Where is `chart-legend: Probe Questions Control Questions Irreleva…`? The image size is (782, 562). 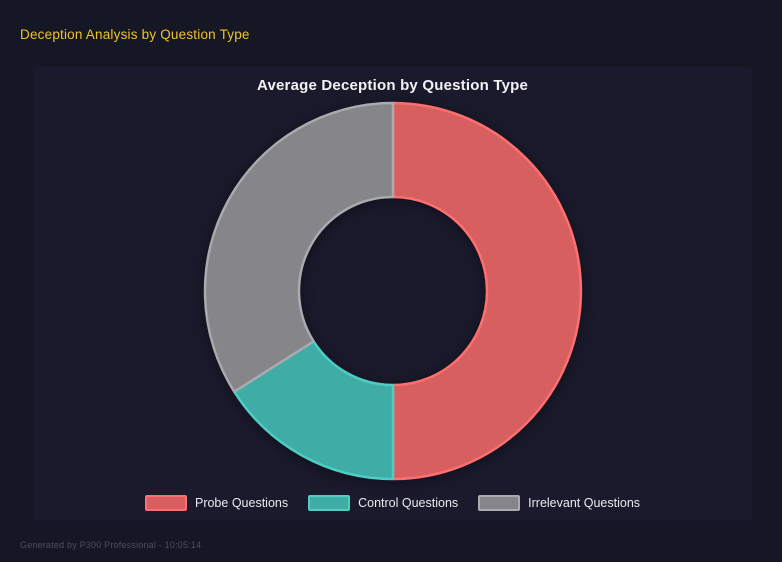
chart-legend: Probe Questions Control Questions Irreleva… is located at coordinates (392, 503).